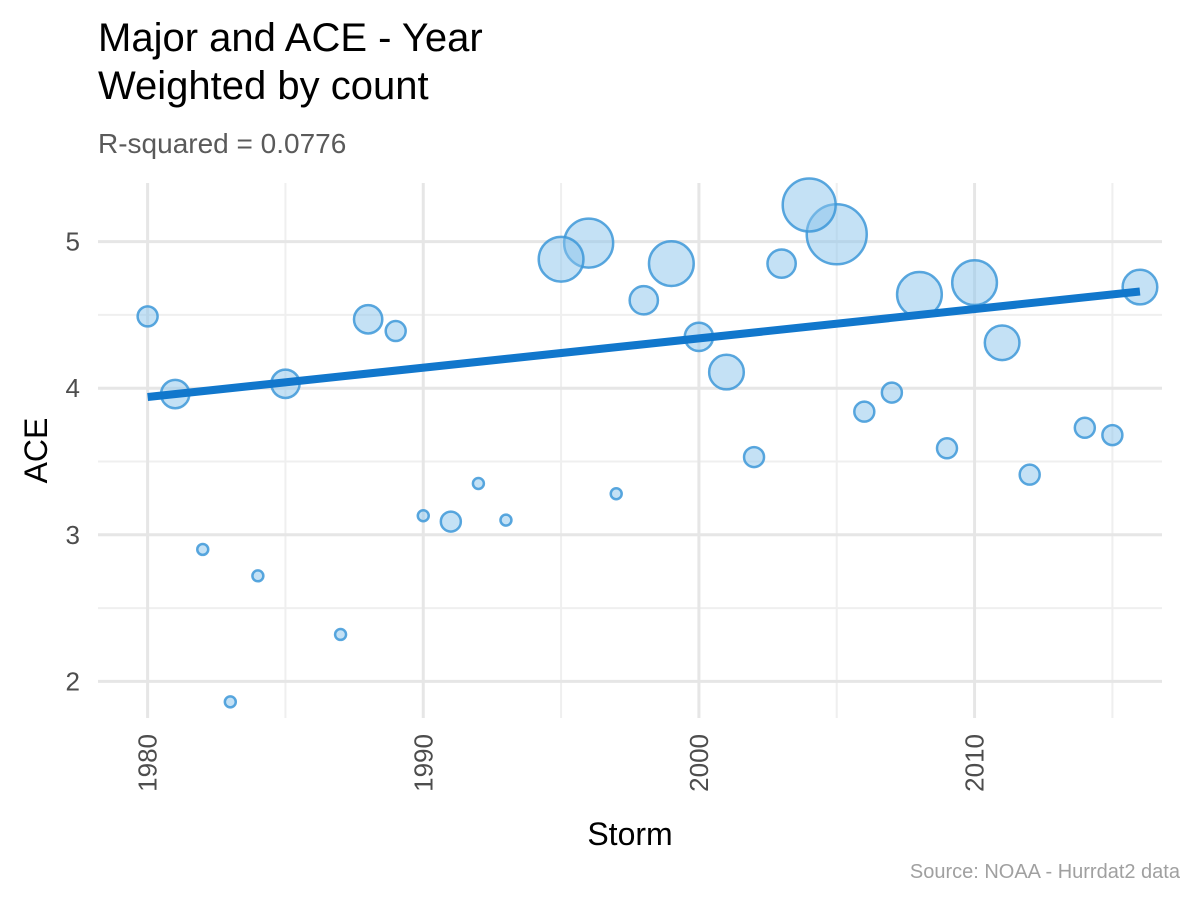 The image size is (1200, 900). What do you see at coordinates (263, 86) in the screenshot?
I see `chart-title-line-2: Weighted by count` at bounding box center [263, 86].